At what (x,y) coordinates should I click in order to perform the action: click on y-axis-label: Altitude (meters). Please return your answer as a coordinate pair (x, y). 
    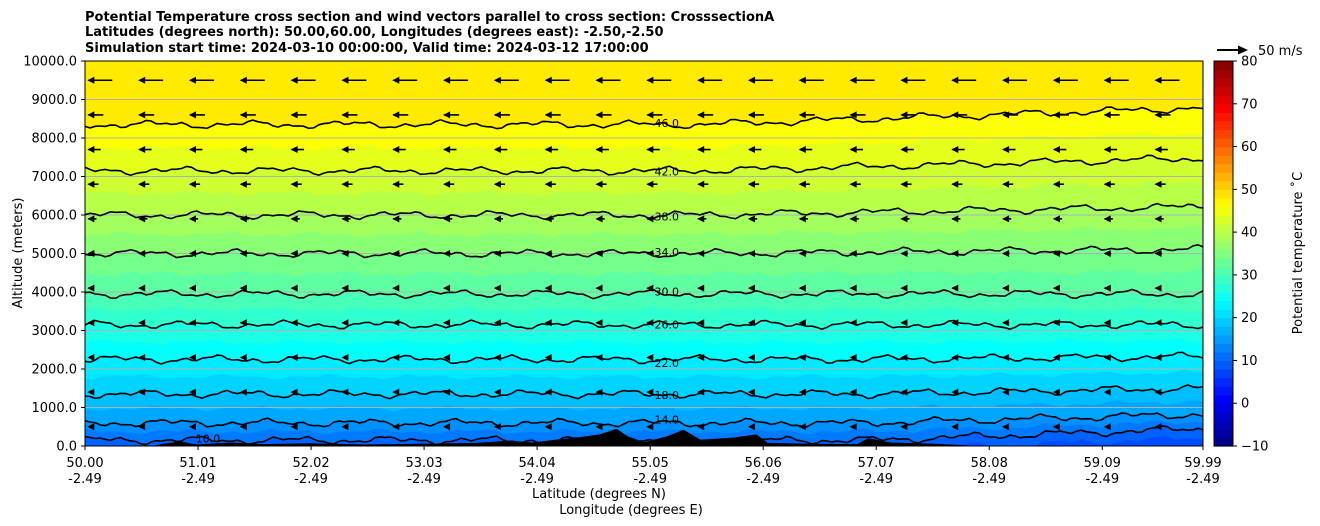
    Looking at the image, I should click on (18, 253).